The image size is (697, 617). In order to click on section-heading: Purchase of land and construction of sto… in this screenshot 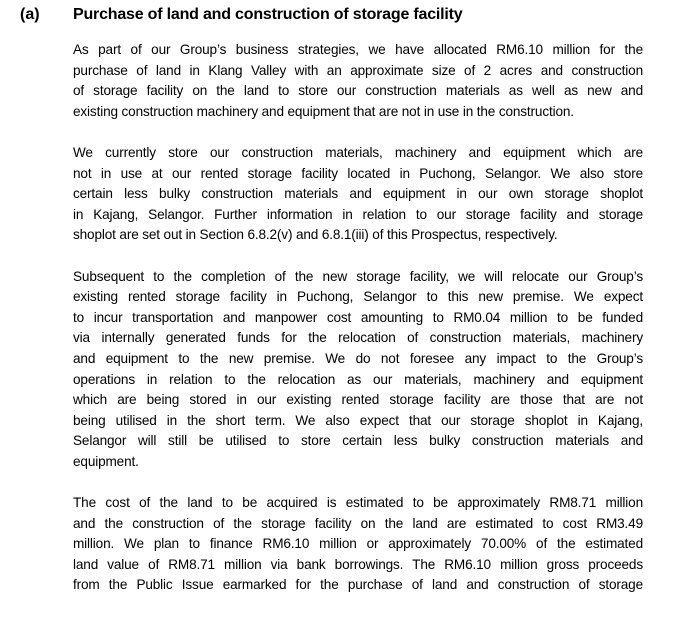, I will do `click(268, 14)`.